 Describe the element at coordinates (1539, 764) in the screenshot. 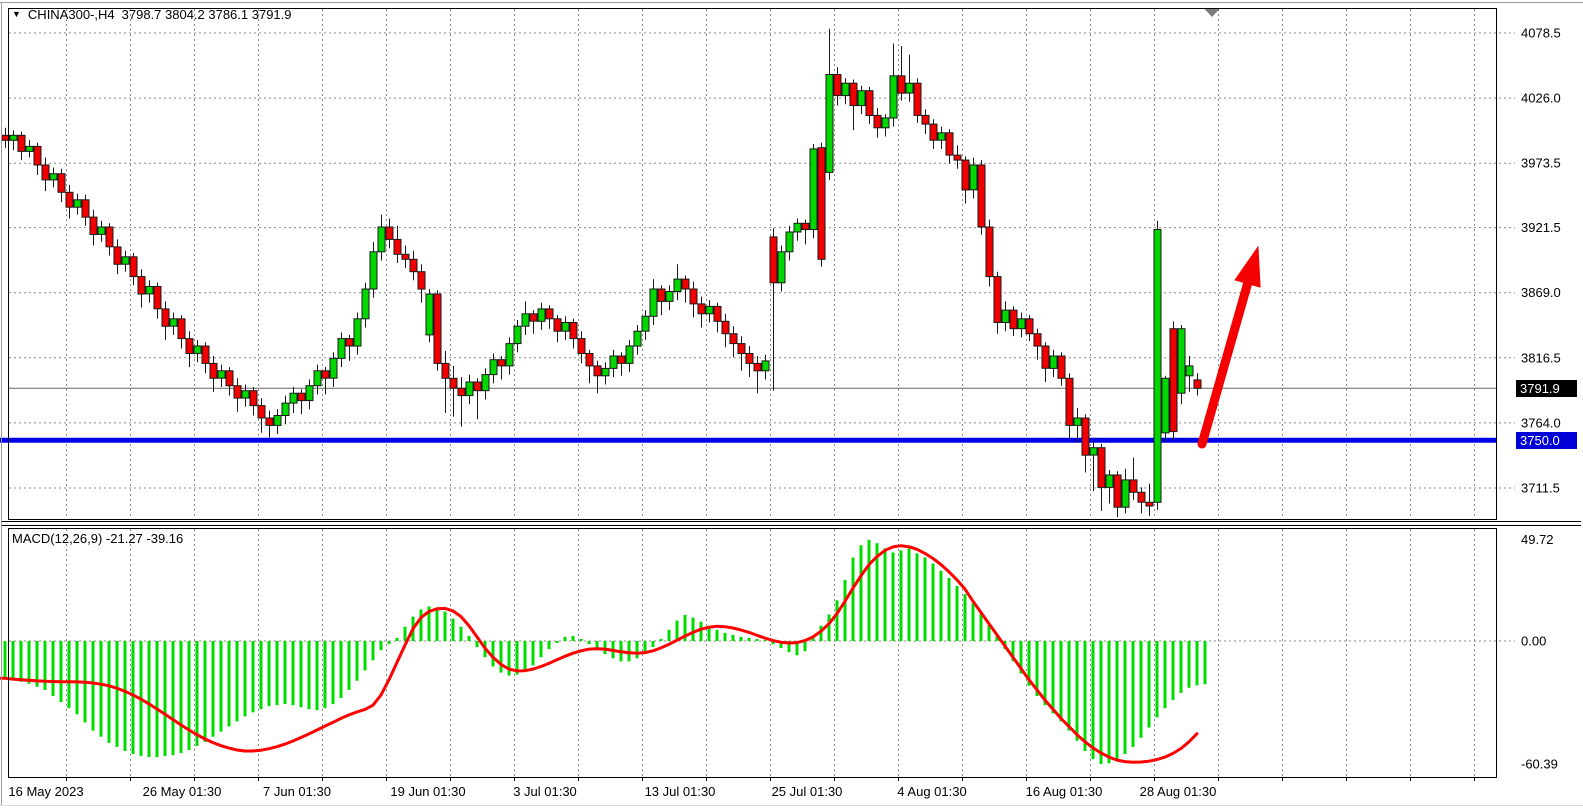

I see `macd-axis-label: -60.39` at that location.